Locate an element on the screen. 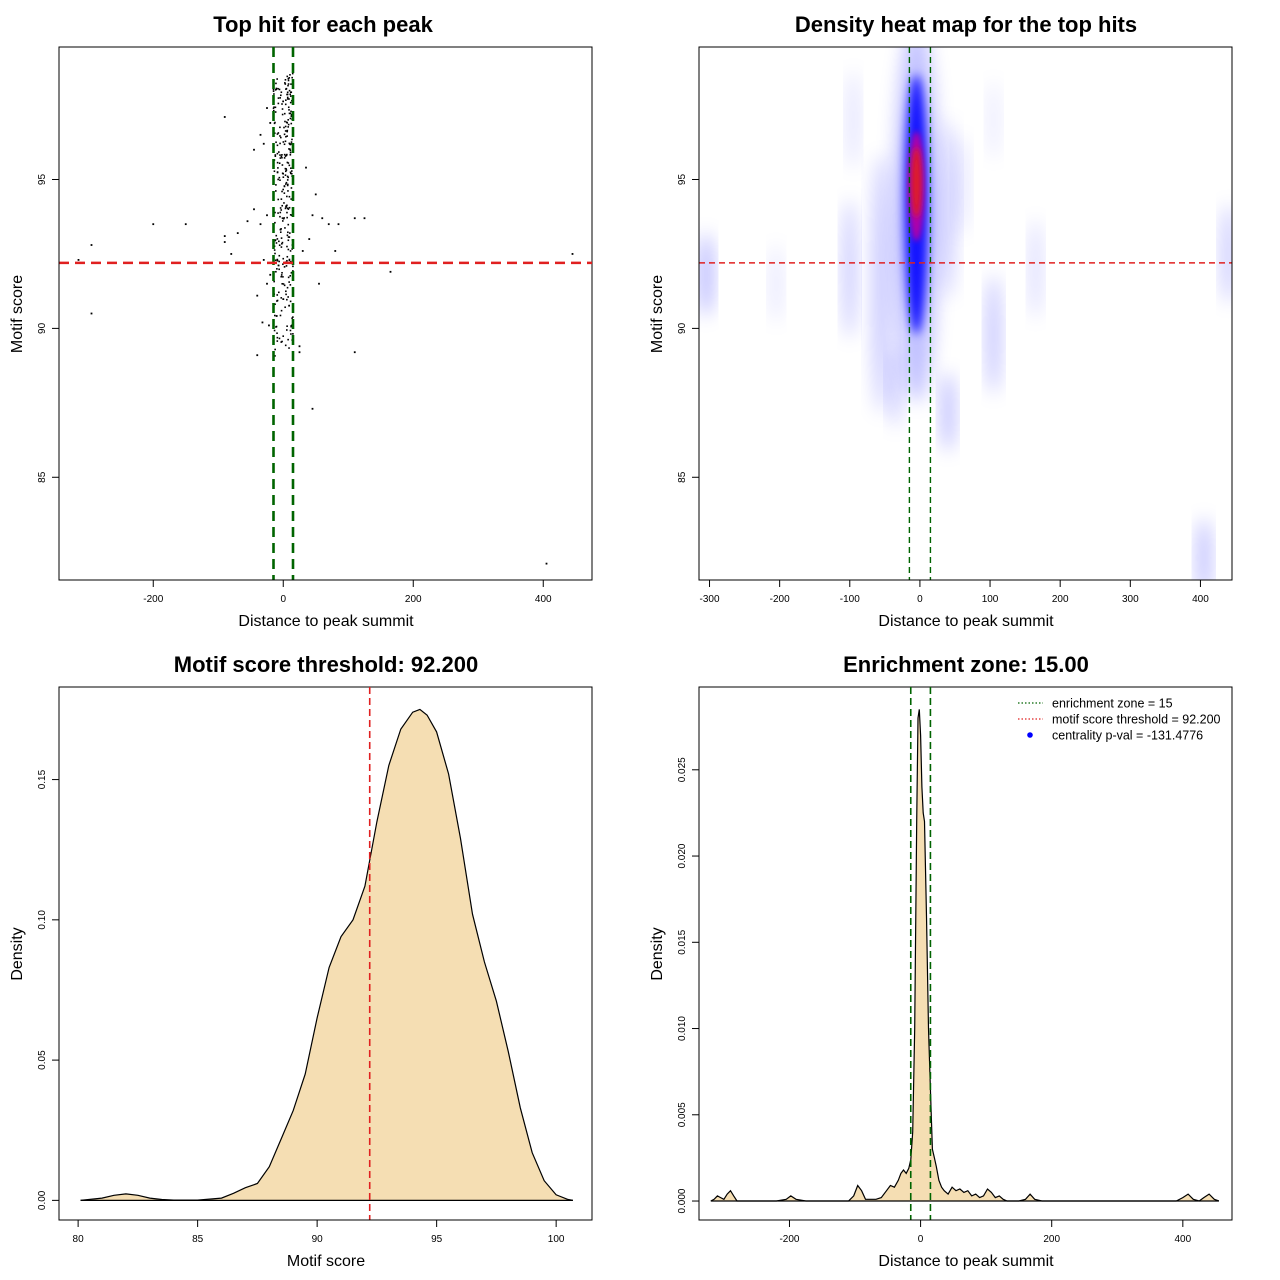 The width and height of the screenshot is (1280, 1280). y-tick-label: 85 is located at coordinates (42, 477).